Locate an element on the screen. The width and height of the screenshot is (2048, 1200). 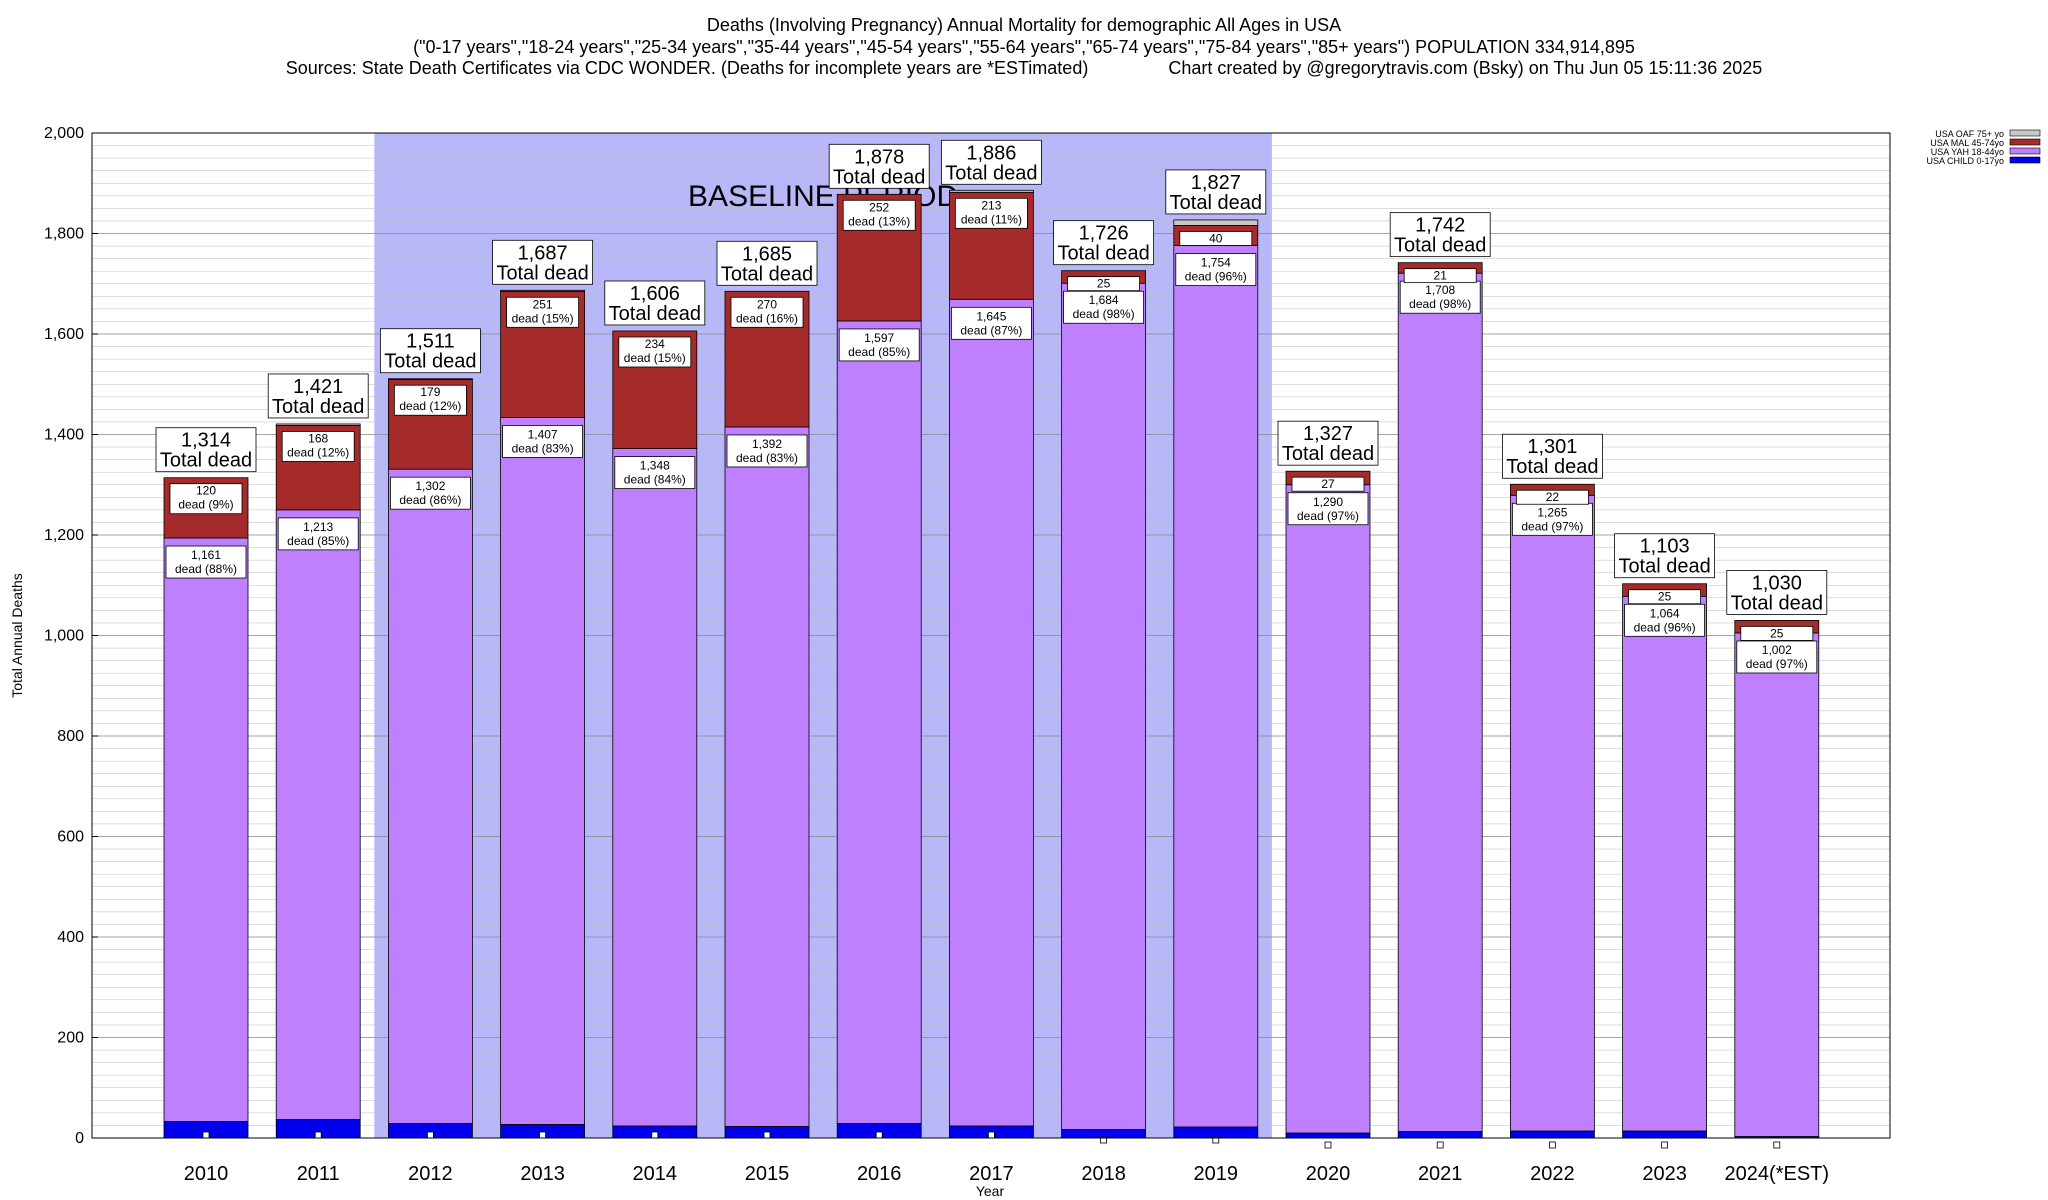
yah-percent-label: dead (85%) is located at coordinates (318, 541).